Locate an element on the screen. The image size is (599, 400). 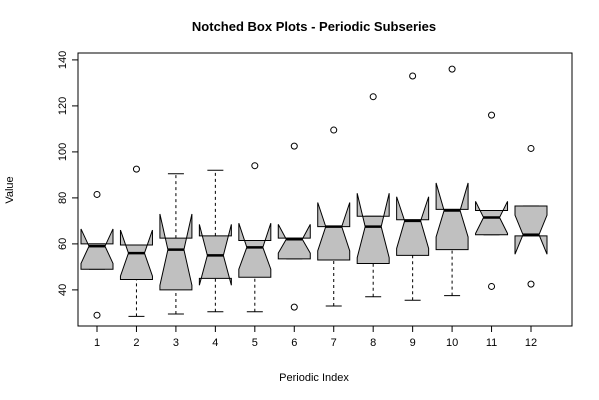
y-tick-label: 140 is located at coordinates (63, 60).